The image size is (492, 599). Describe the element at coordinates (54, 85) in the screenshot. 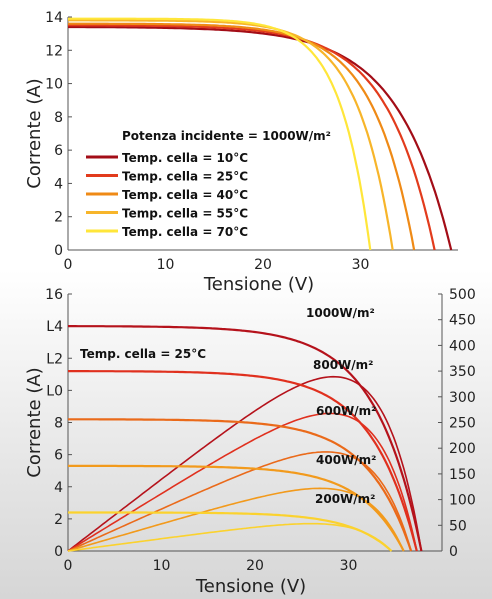

I see `y-tick-label: 10` at that location.